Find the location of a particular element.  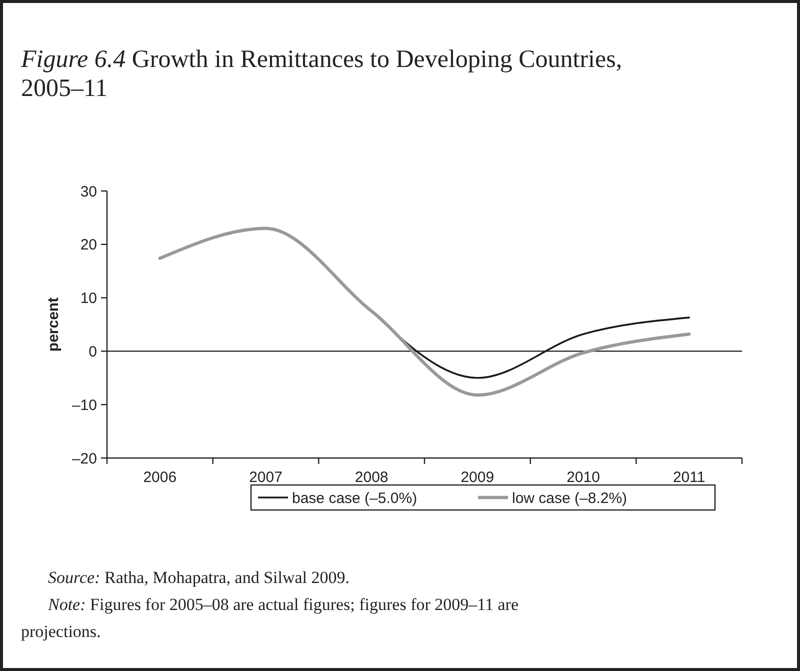

y-tick-label: 20 is located at coordinates (88, 245).